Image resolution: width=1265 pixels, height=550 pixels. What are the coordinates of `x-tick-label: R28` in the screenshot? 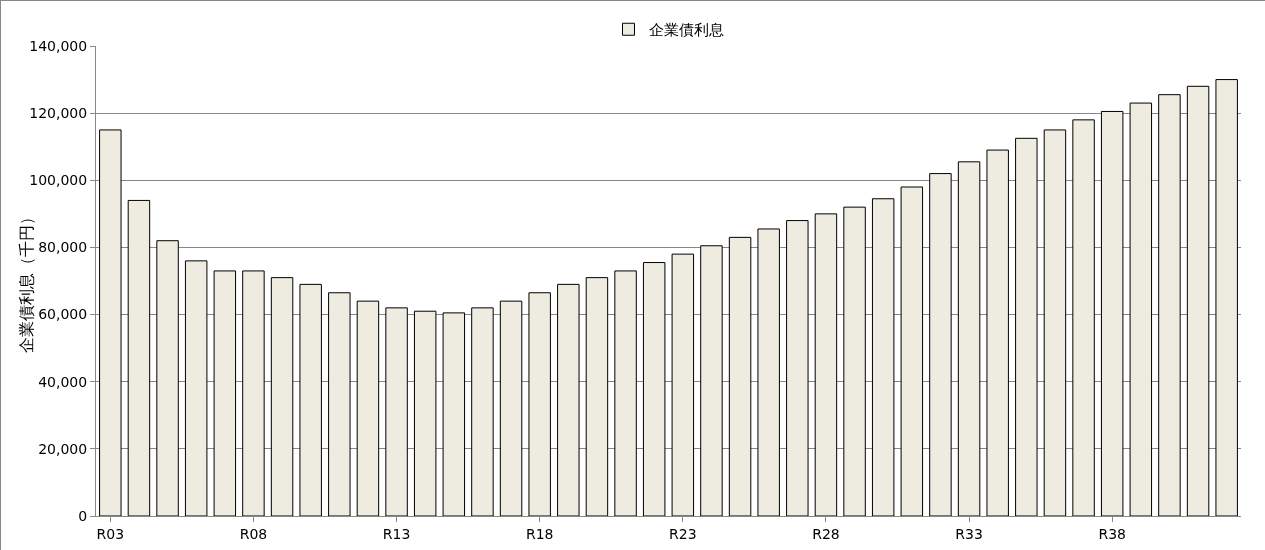 It's located at (826, 533).